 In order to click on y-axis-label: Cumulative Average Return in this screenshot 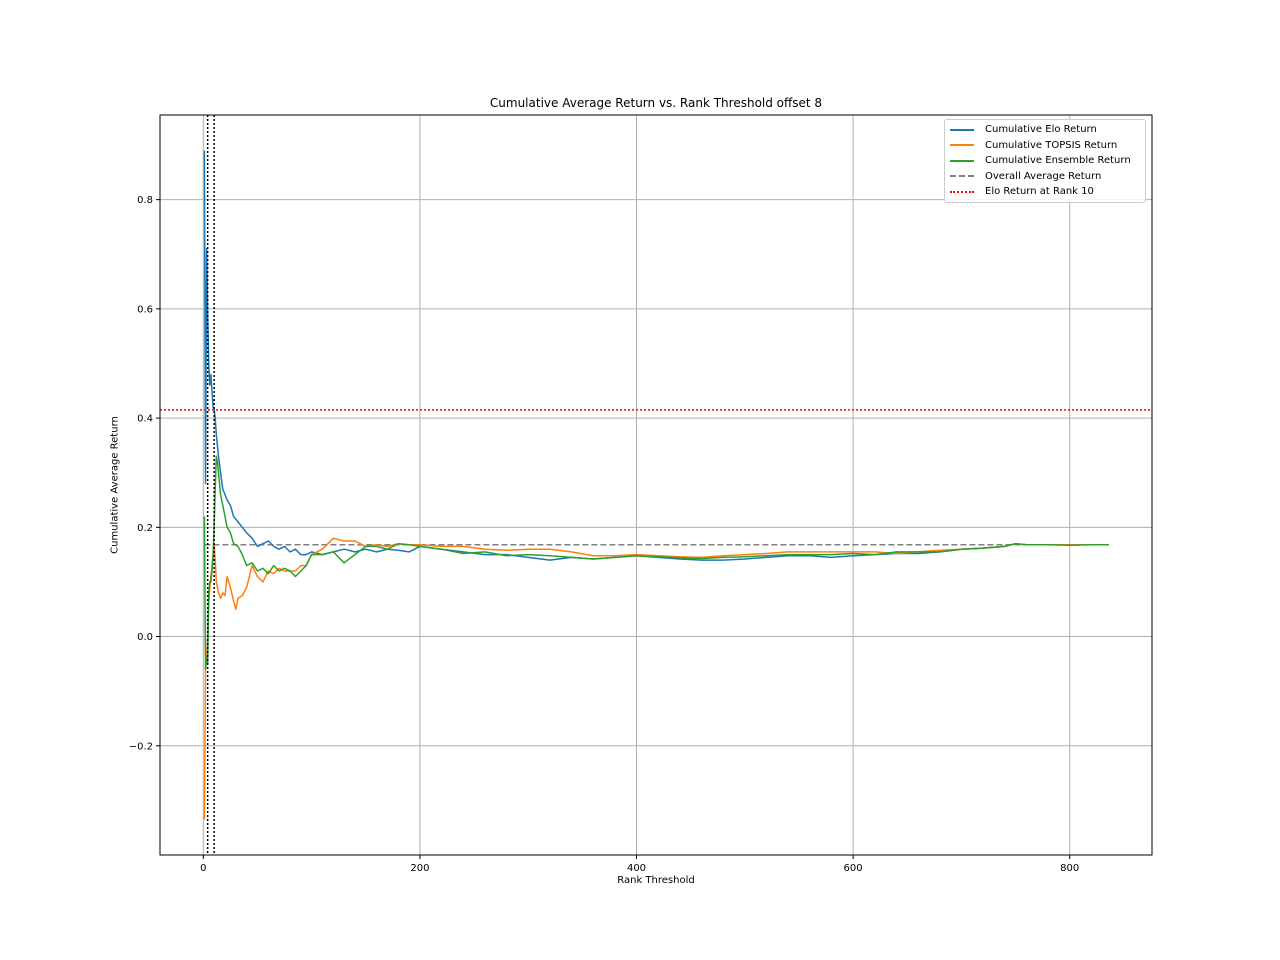, I will do `click(115, 485)`.